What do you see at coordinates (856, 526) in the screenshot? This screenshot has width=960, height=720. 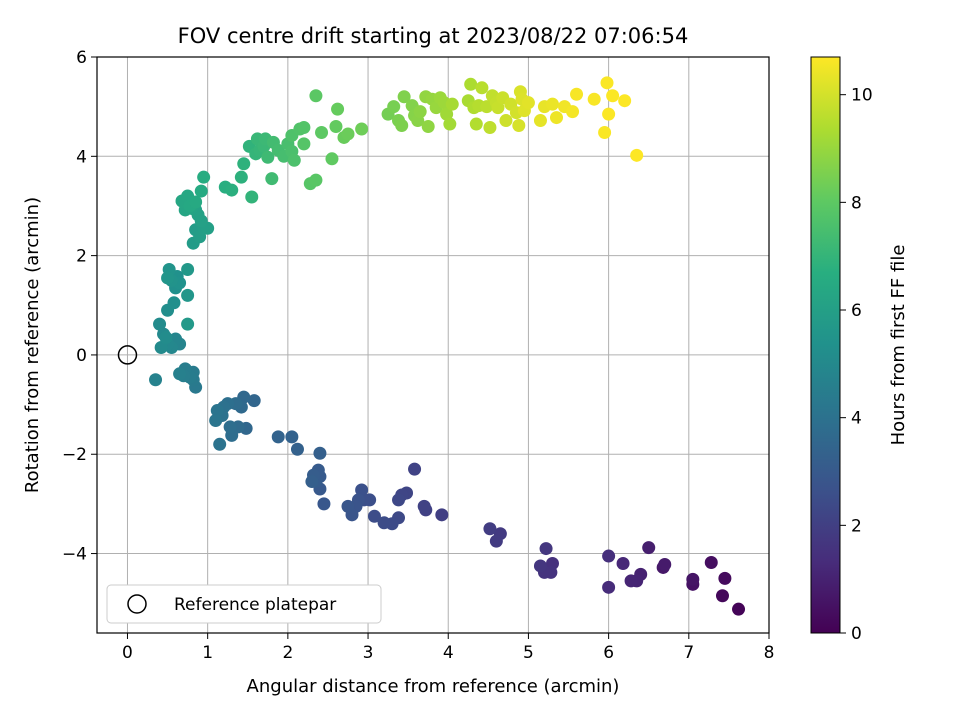 I see `colorbar-tick-label: 2` at bounding box center [856, 526].